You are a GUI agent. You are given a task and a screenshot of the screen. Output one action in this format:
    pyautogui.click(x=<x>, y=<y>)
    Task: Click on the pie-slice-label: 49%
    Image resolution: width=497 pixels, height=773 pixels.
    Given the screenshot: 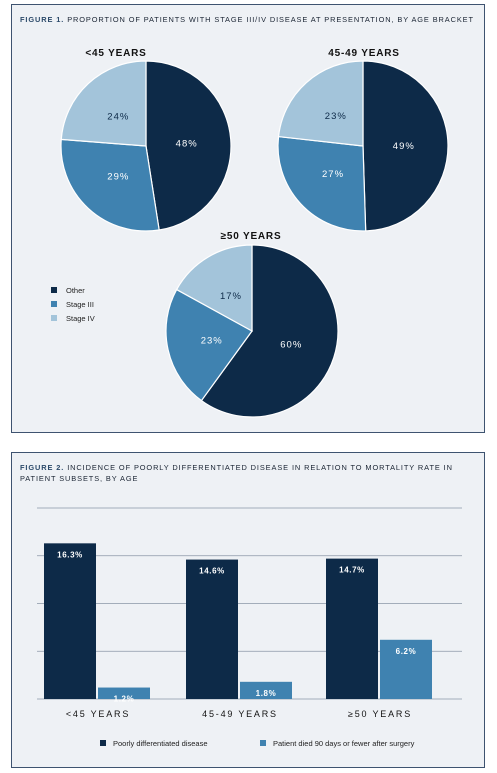 What is the action you would take?
    pyautogui.click(x=404, y=146)
    